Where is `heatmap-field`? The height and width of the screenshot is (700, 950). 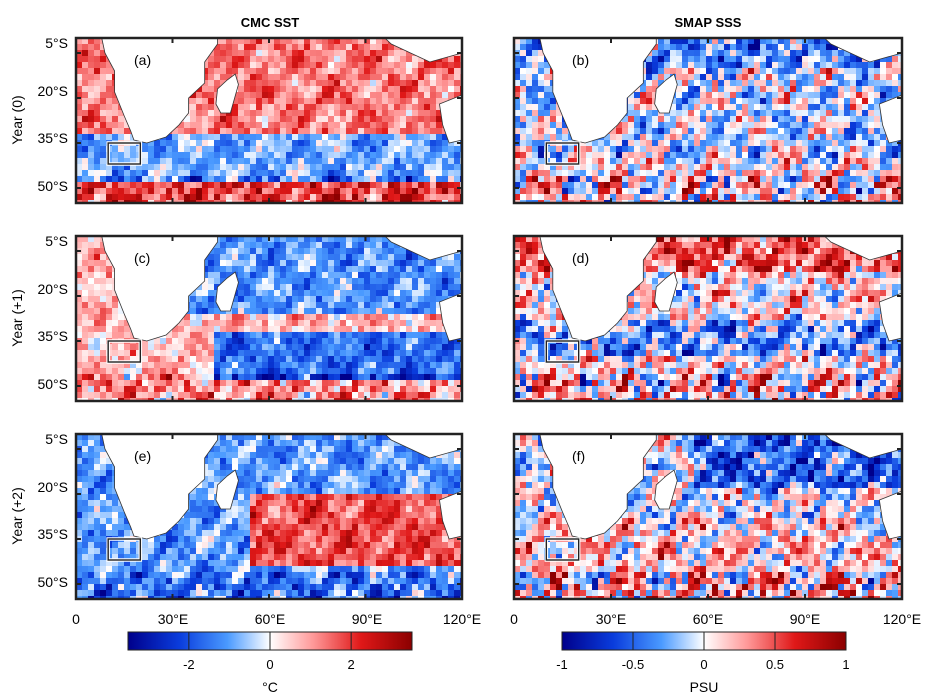
heatmap-field is located at coordinates (269, 318).